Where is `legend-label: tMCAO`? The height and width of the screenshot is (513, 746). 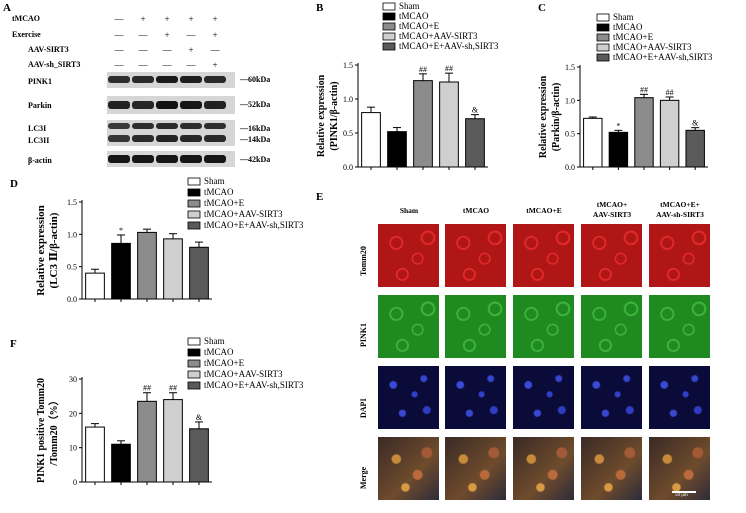
legend-label: tMCAO is located at coordinates (414, 16).